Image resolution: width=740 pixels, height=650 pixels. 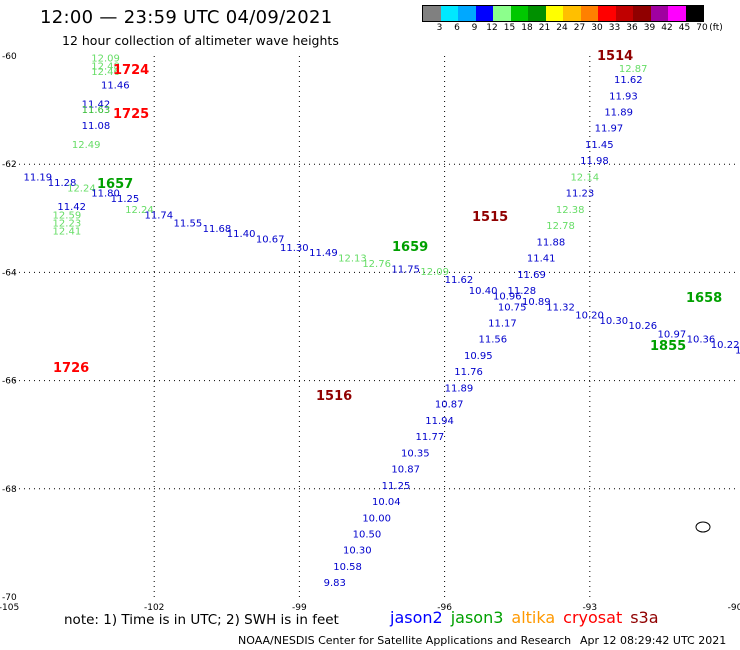 What do you see at coordinates (563, 13) in the screenshot?
I see `color-scale-bar` at bounding box center [563, 13].